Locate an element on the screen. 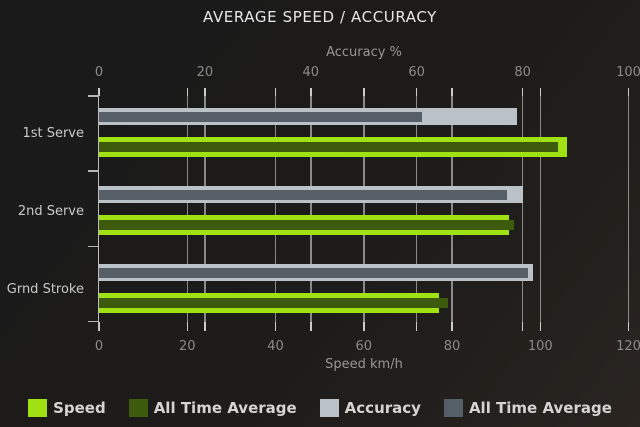 This screenshot has height=427, width=640. bar-speed-alltime-1st-serve is located at coordinates (328, 147).